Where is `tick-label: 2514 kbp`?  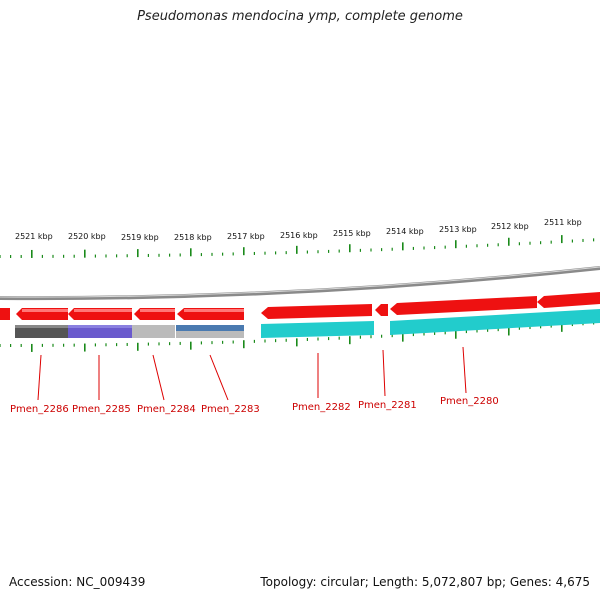
tick-label: 2514 kbp is located at coordinates (405, 231).